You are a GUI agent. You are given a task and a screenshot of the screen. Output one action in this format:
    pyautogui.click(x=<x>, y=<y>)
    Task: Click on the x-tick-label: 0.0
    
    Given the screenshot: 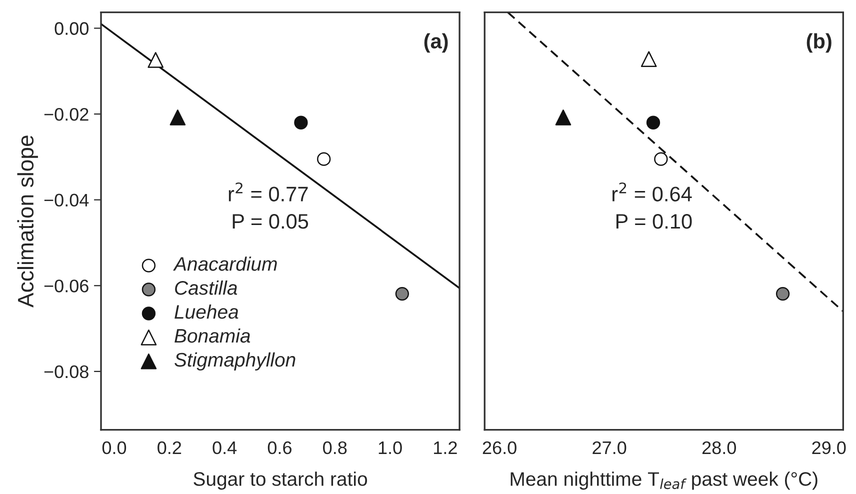 What is the action you would take?
    pyautogui.click(x=114, y=447)
    